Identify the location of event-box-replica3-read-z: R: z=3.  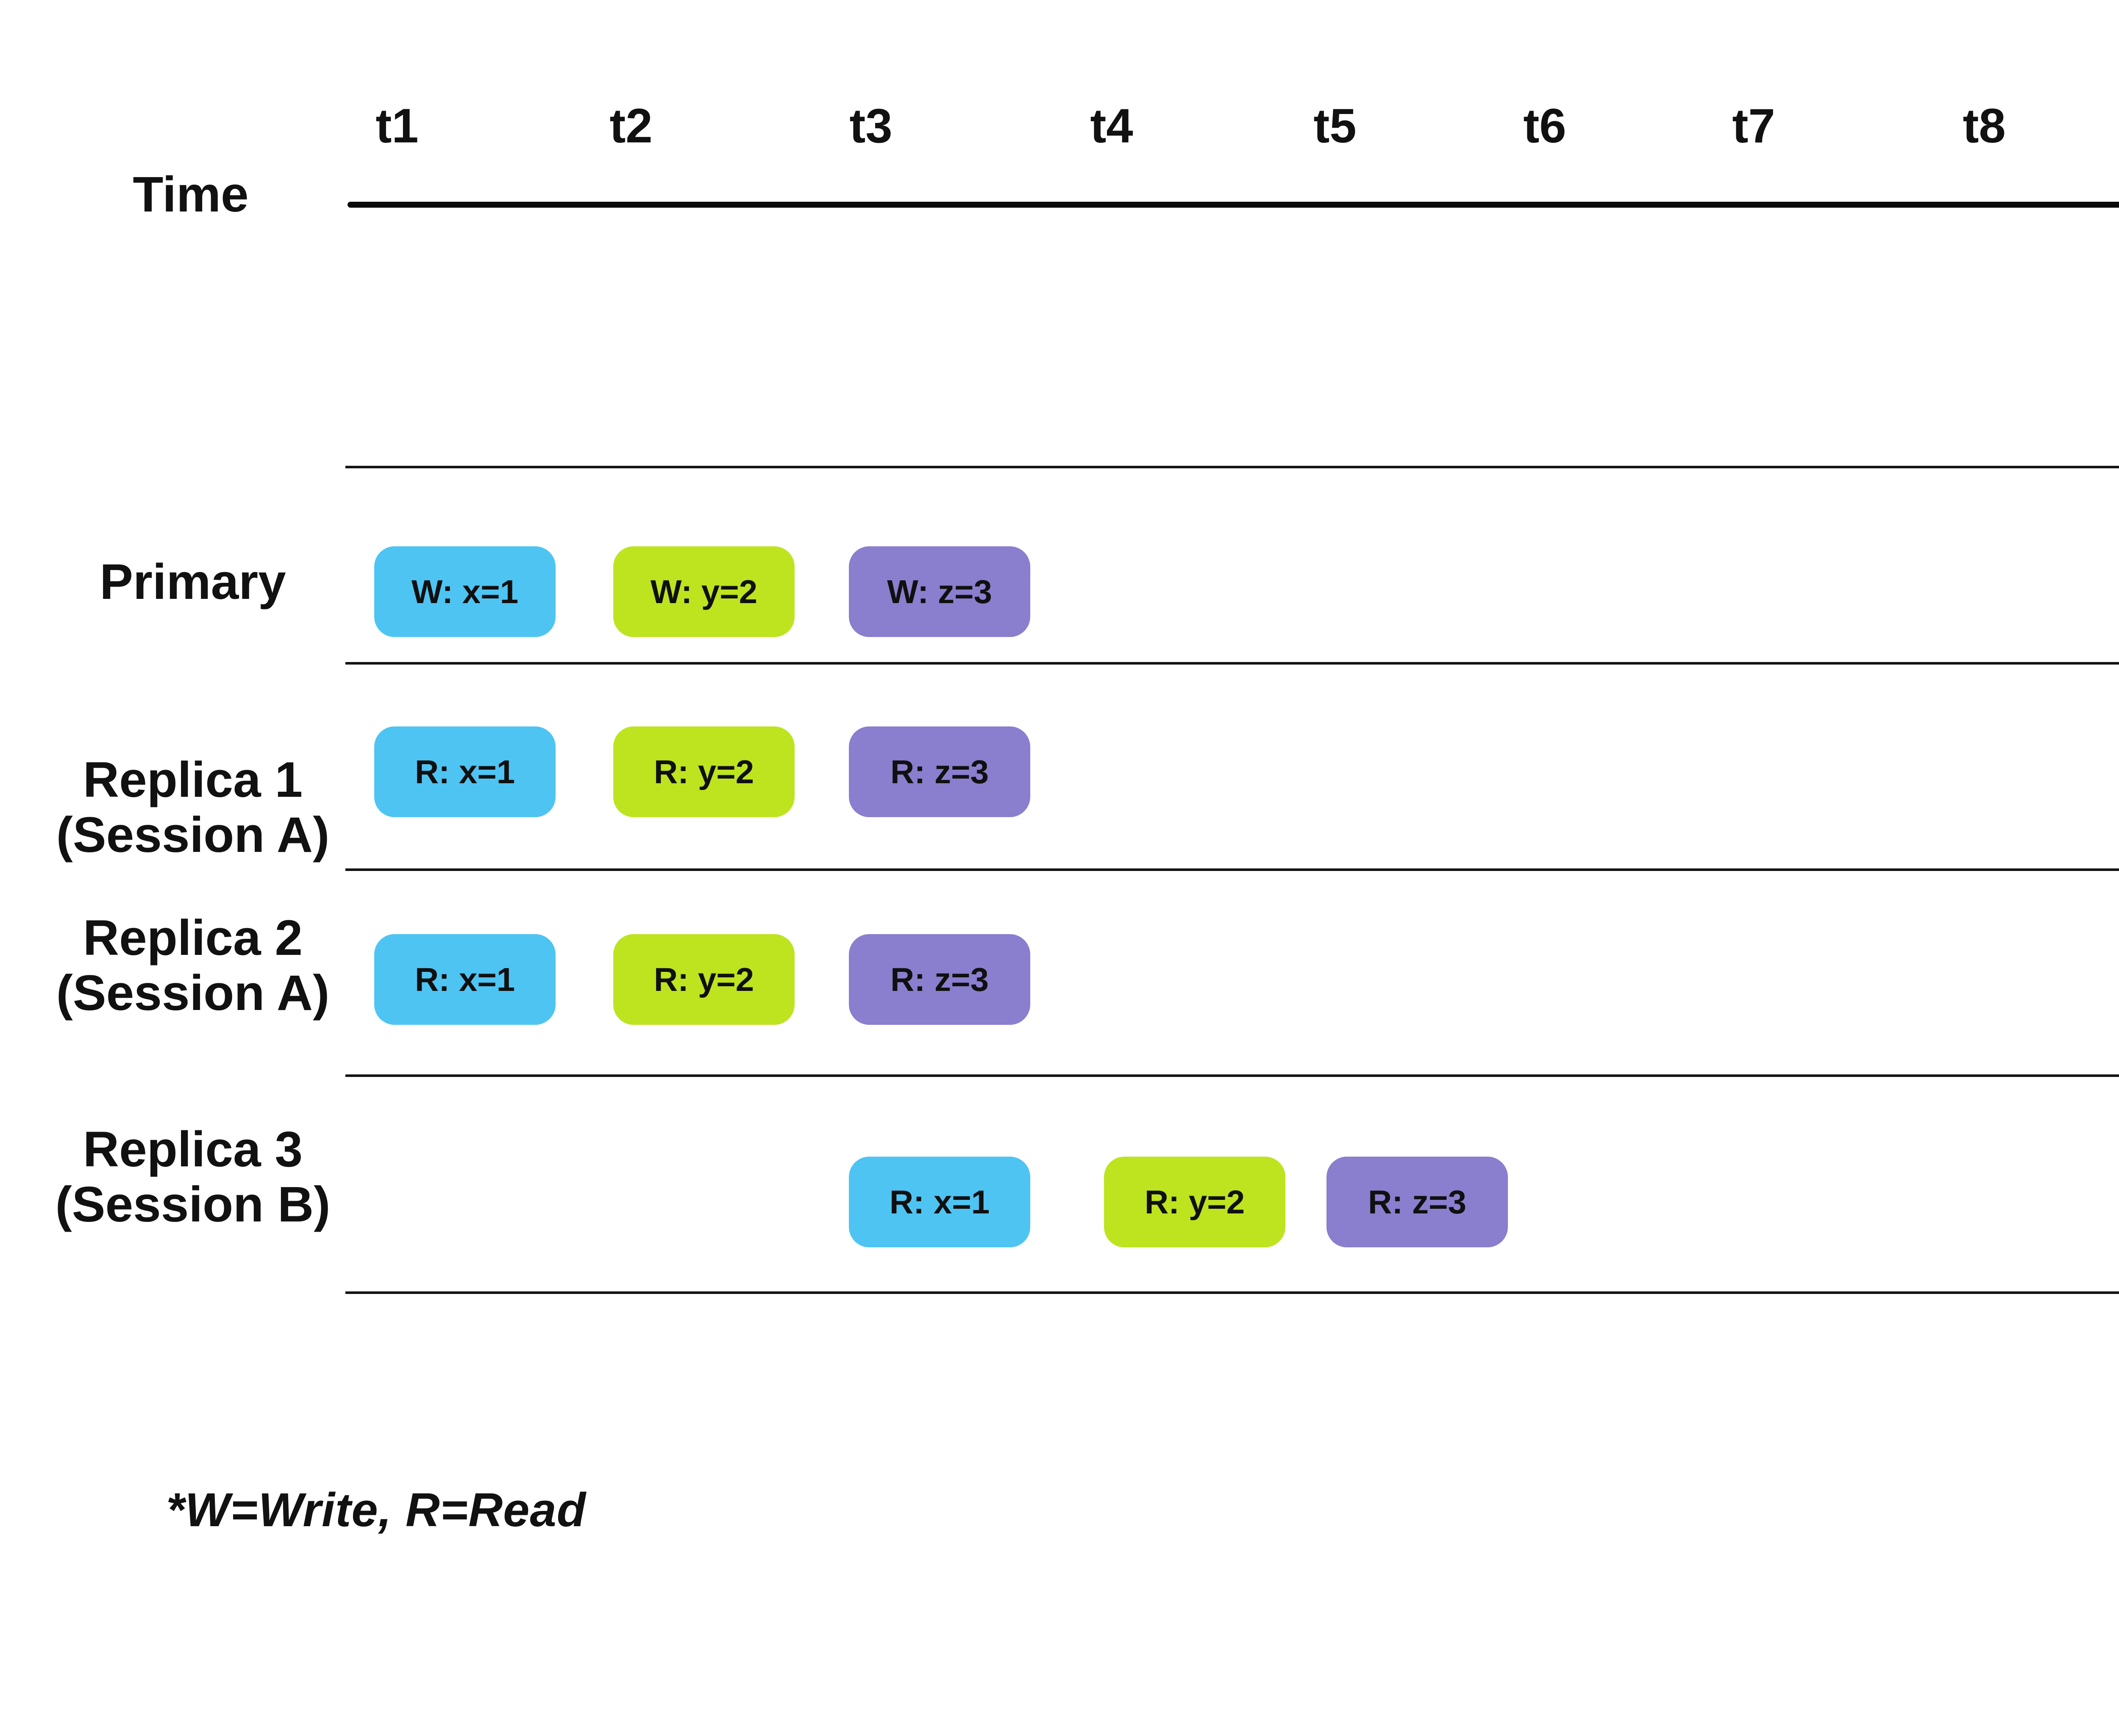
(1417, 1202).